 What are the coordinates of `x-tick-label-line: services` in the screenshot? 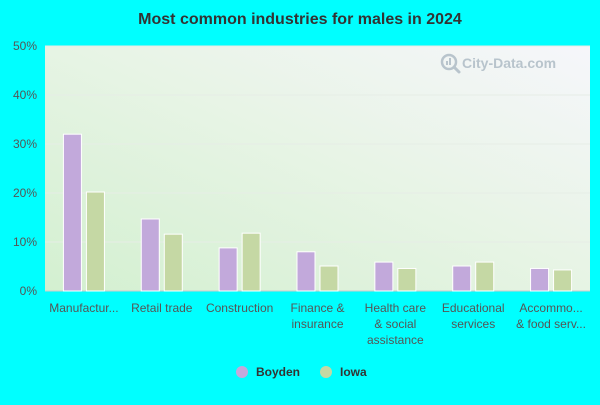 It's located at (473, 324).